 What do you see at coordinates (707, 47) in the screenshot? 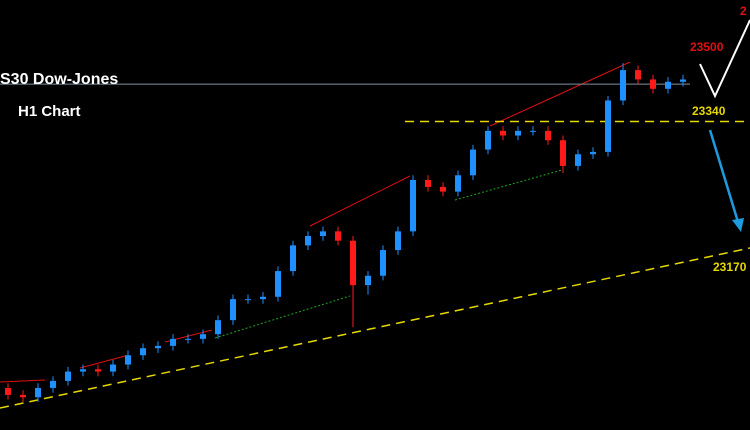
I see `level-label: 23500` at bounding box center [707, 47].